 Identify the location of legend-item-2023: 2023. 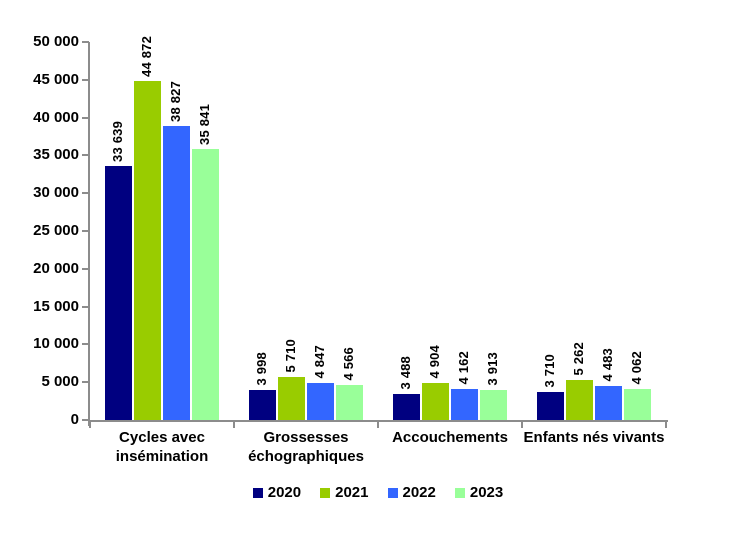
(479, 492).